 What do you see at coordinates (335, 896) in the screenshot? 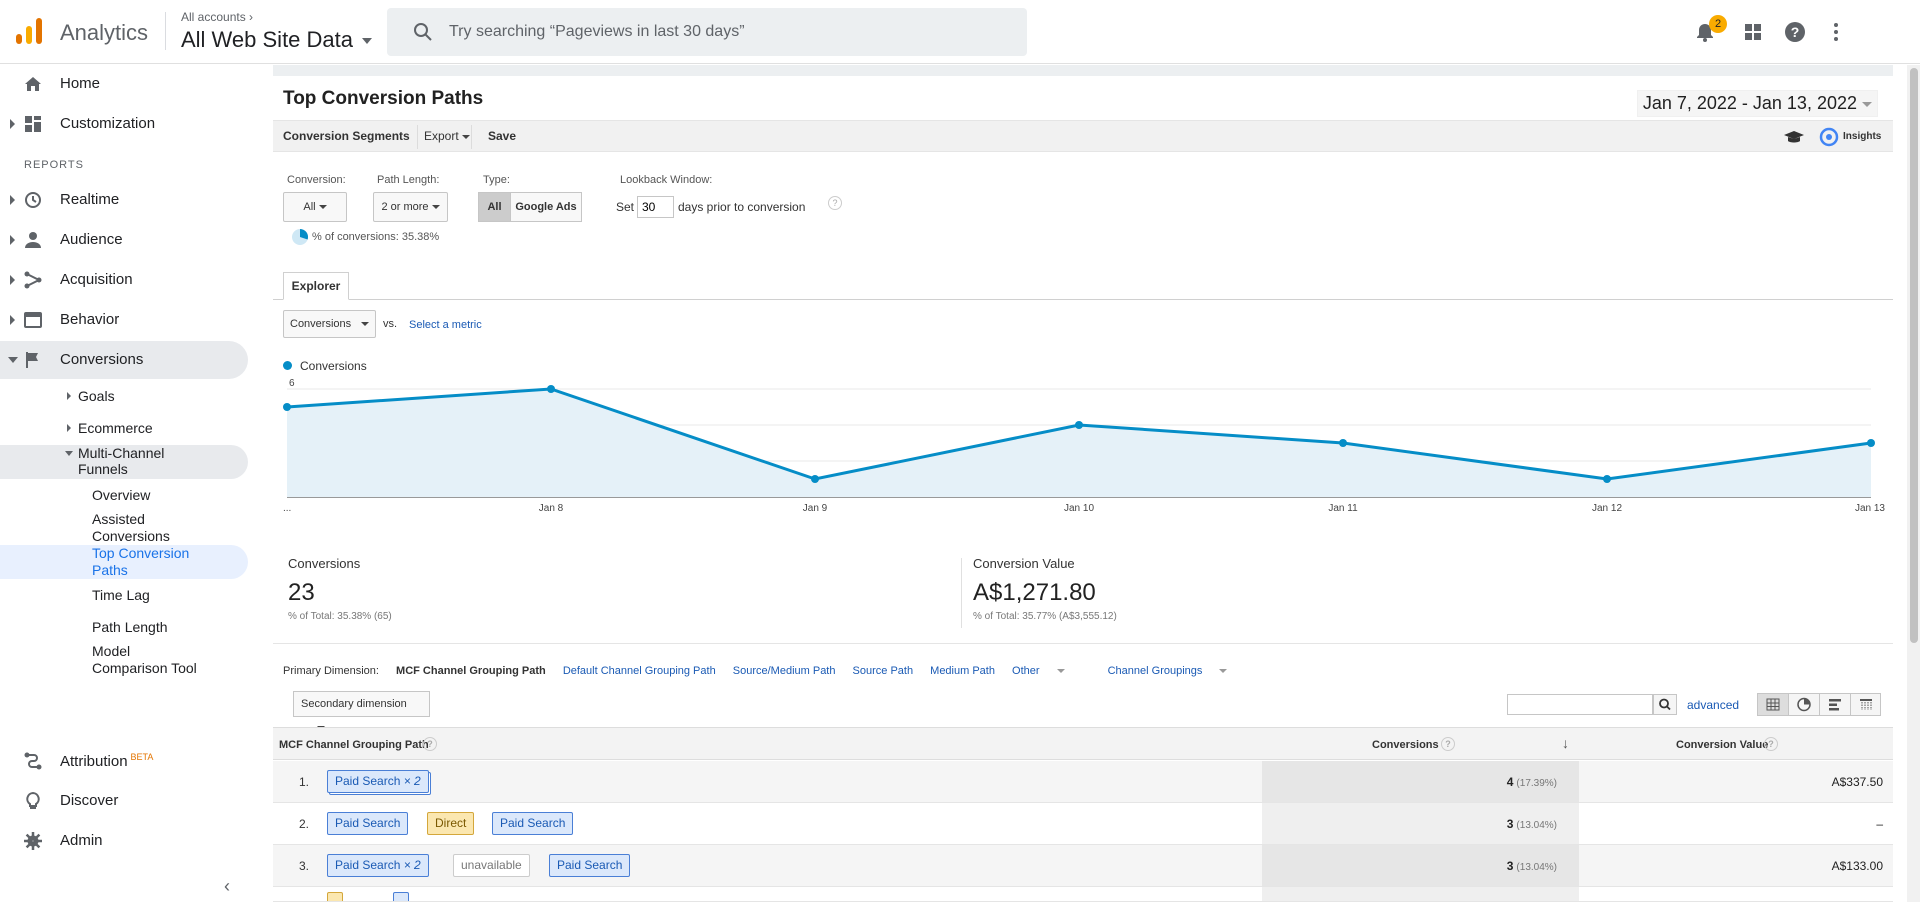
I see `path-chip-direct` at bounding box center [335, 896].